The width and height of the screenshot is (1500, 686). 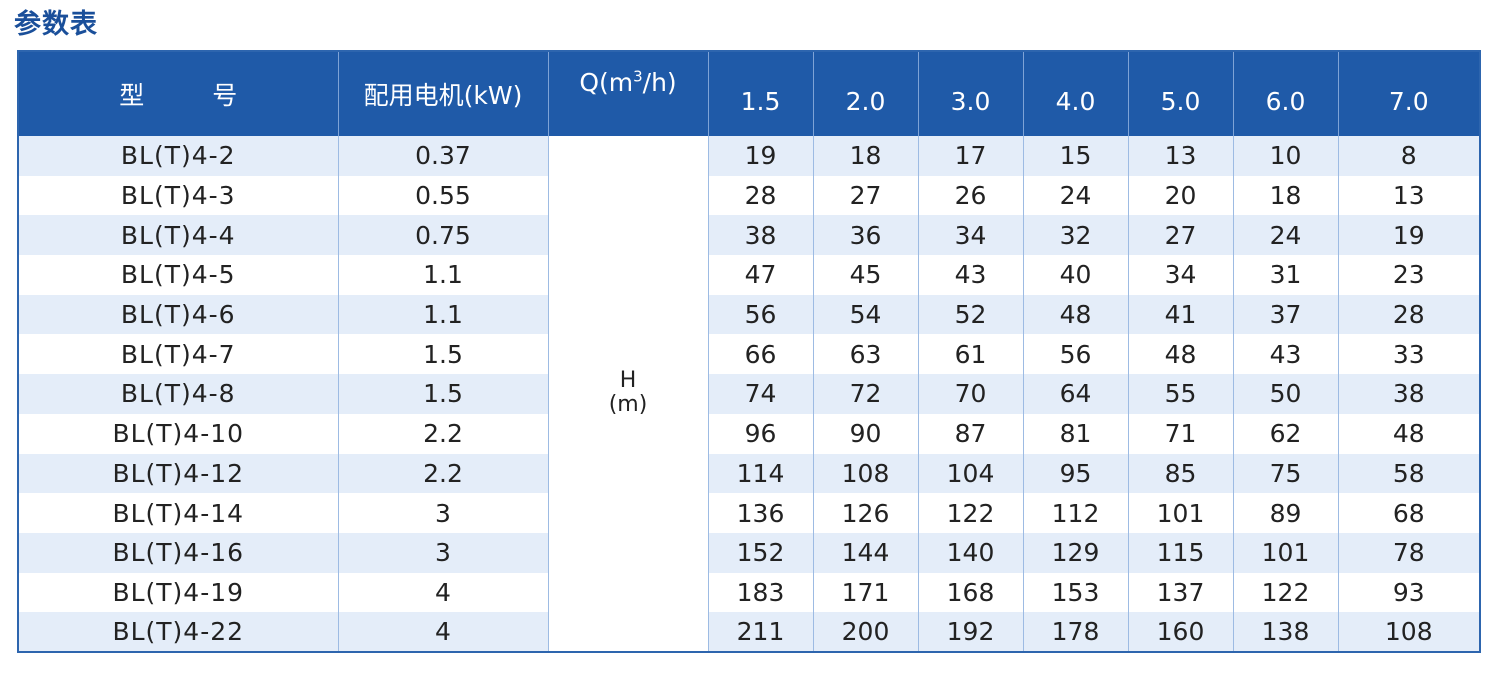 I want to click on head-value-cell: 63, so click(x=865, y=354).